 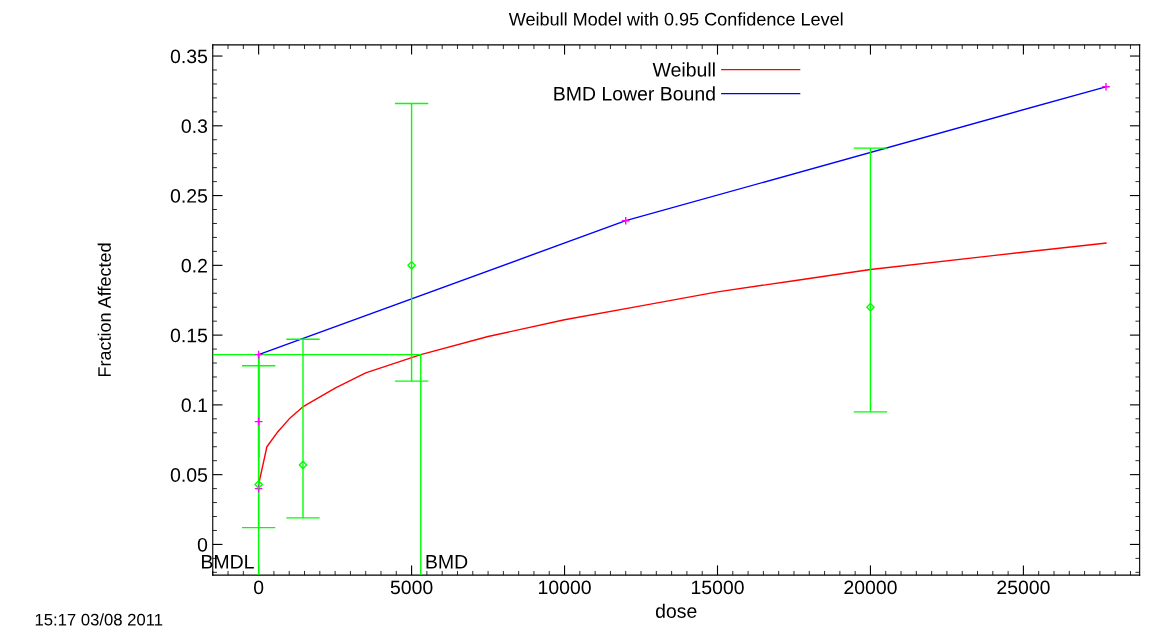 I want to click on legend-label: BMD Lower Bound, so click(x=634, y=93).